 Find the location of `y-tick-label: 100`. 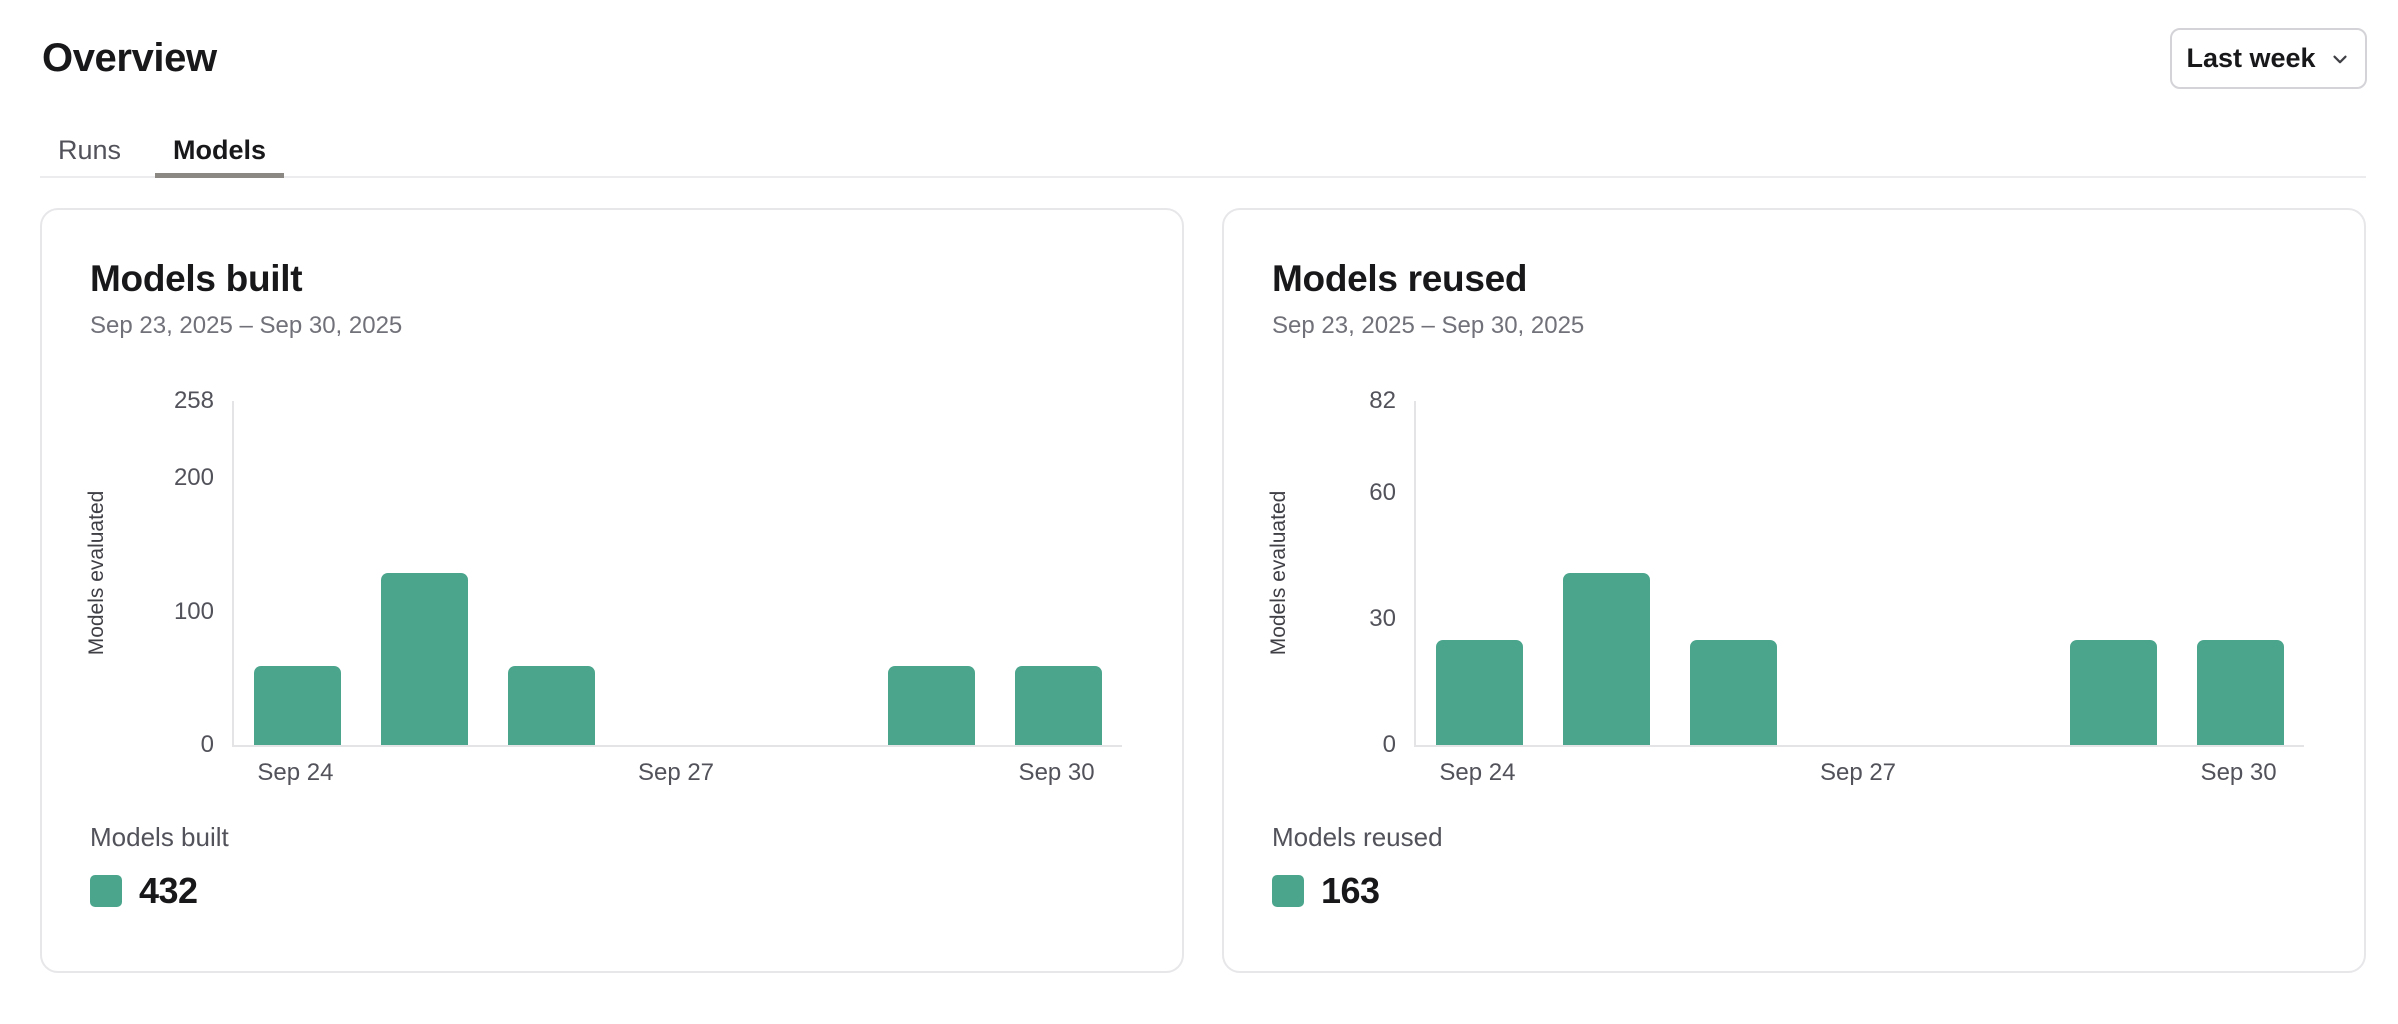

y-tick-label: 100 is located at coordinates (193, 611).